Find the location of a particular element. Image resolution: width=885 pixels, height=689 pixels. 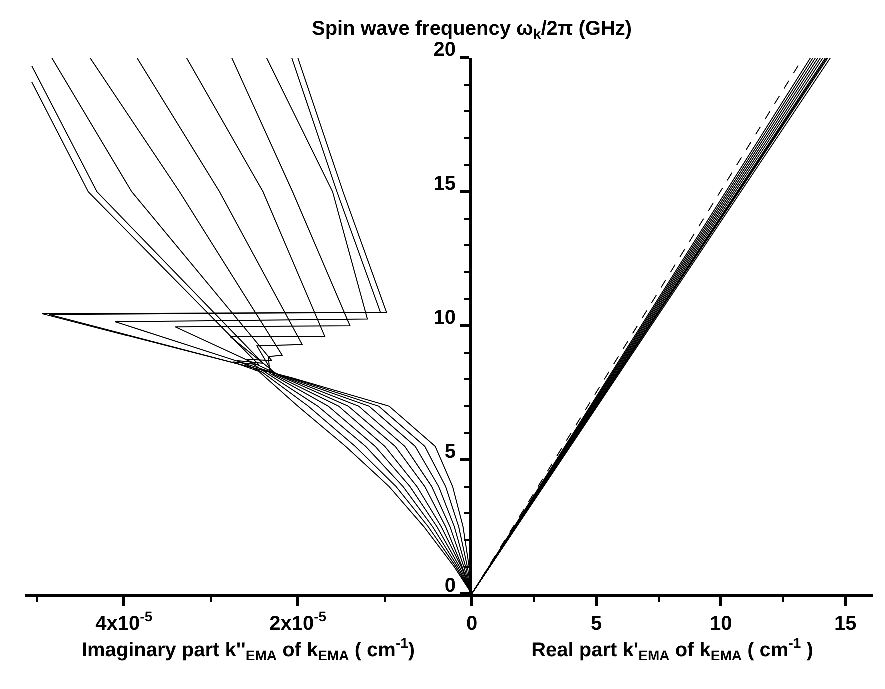

y-tick-label: 15 is located at coordinates (445, 184).